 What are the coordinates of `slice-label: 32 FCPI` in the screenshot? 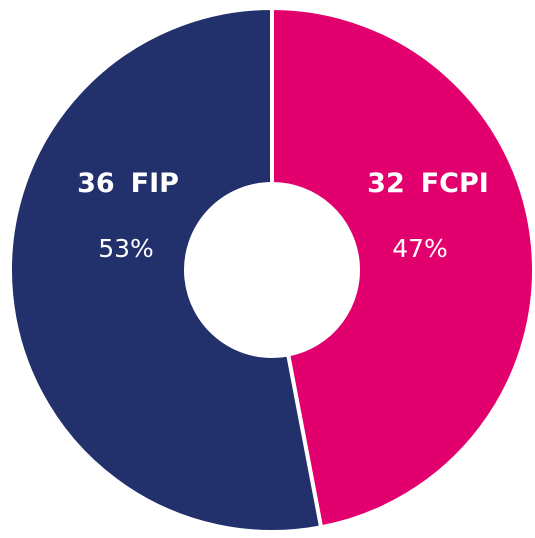 It's located at (428, 183).